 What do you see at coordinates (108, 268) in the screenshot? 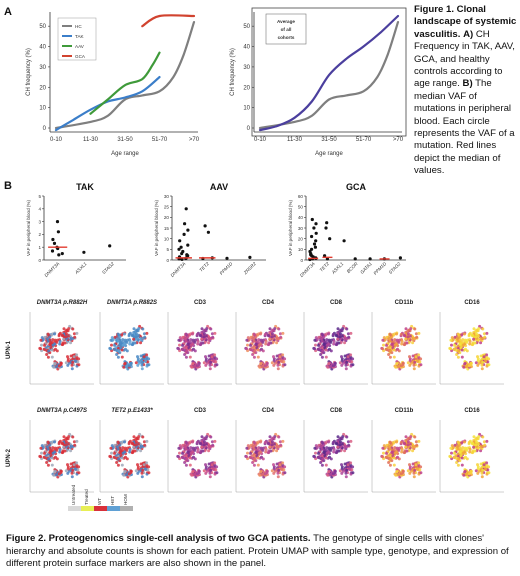
I see `x-tick-label: STAG2` at bounding box center [108, 268].